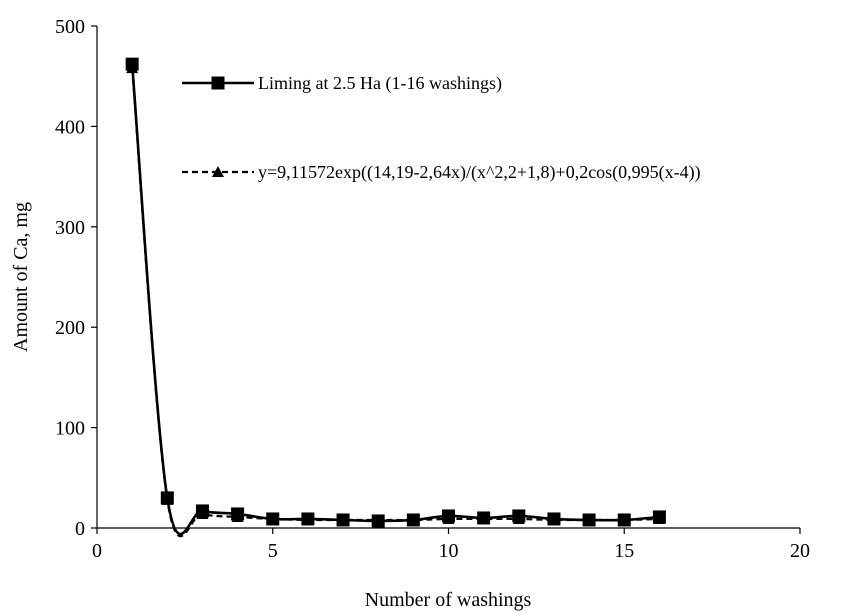  What do you see at coordinates (70, 127) in the screenshot?
I see `y-tick-label: 400` at bounding box center [70, 127].